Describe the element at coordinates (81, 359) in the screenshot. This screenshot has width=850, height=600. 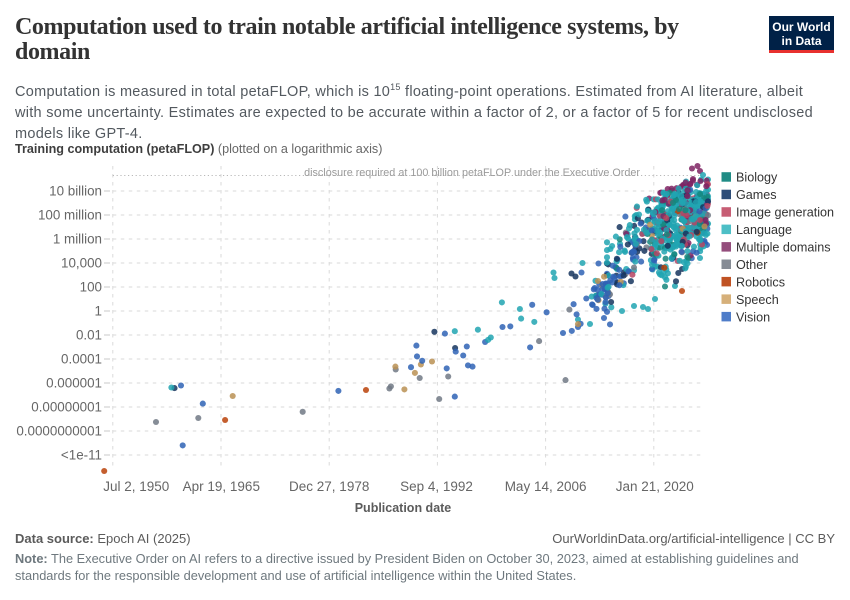
I see `svg-text: 0.0001` at that location.